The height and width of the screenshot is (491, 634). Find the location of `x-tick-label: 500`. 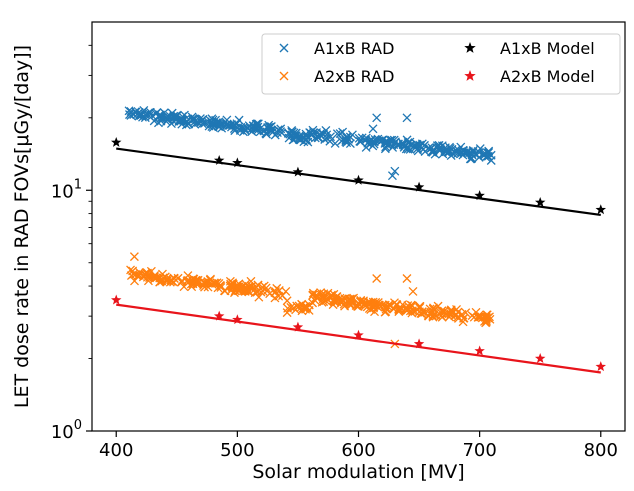

x-tick-label: 500 is located at coordinates (237, 450).